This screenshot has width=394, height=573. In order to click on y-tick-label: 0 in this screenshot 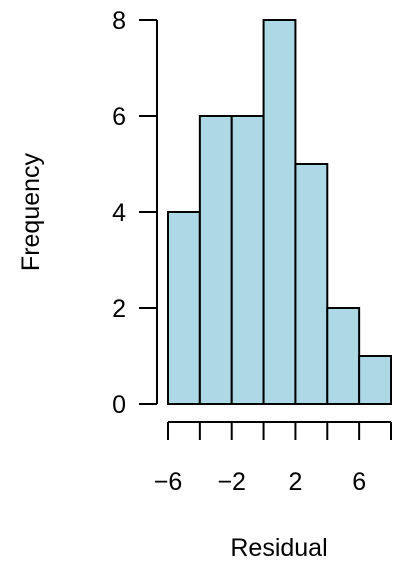, I will do `click(119, 405)`.